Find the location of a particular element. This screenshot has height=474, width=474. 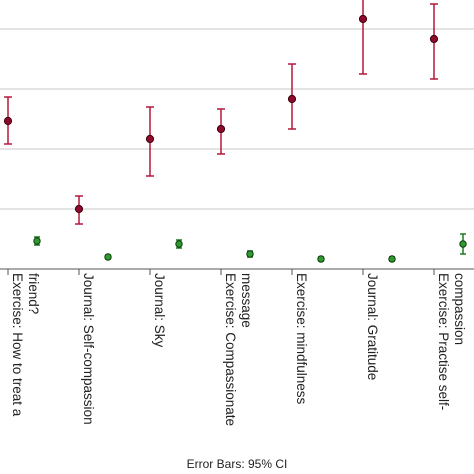

x-tick-label-line: Journal: Sky is located at coordinates (159, 310).